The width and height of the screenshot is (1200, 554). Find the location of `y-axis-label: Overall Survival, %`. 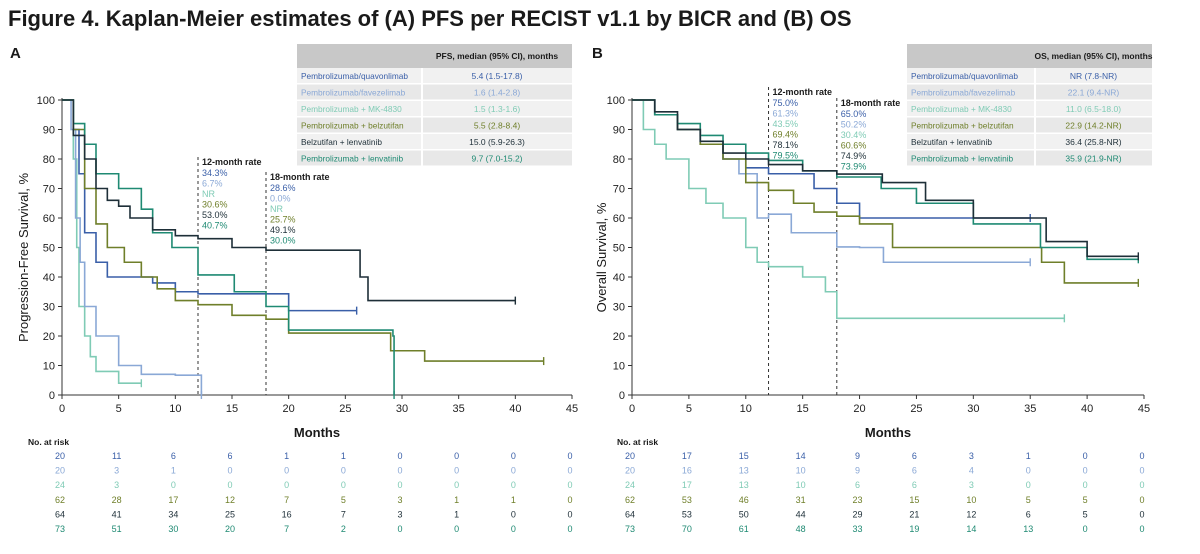

y-axis-label: Overall Survival, % is located at coordinates (601, 257).